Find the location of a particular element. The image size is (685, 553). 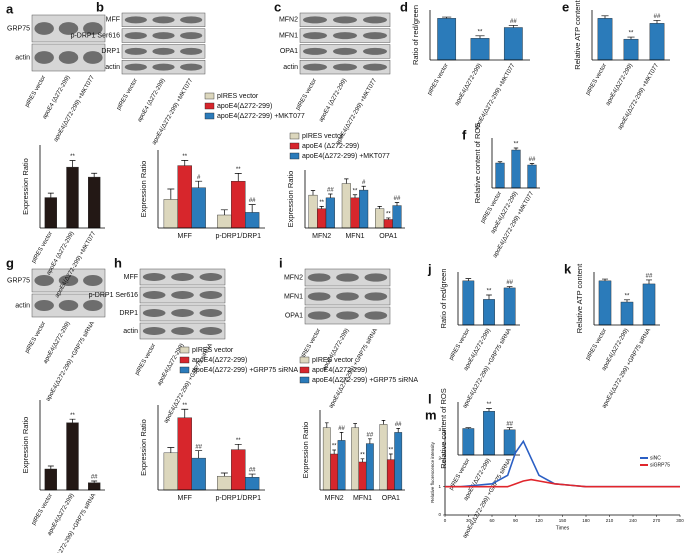

panel-label: f is located at coordinates (464, 134).